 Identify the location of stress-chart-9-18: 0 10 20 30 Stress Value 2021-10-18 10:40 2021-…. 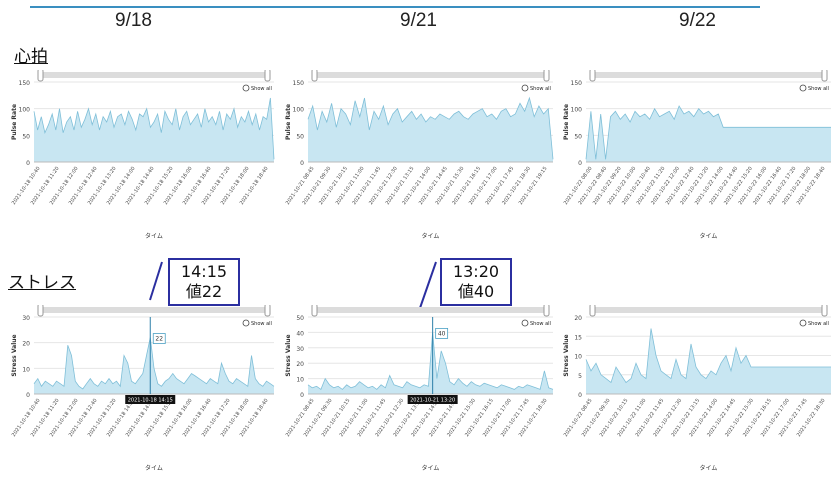
(143, 388).